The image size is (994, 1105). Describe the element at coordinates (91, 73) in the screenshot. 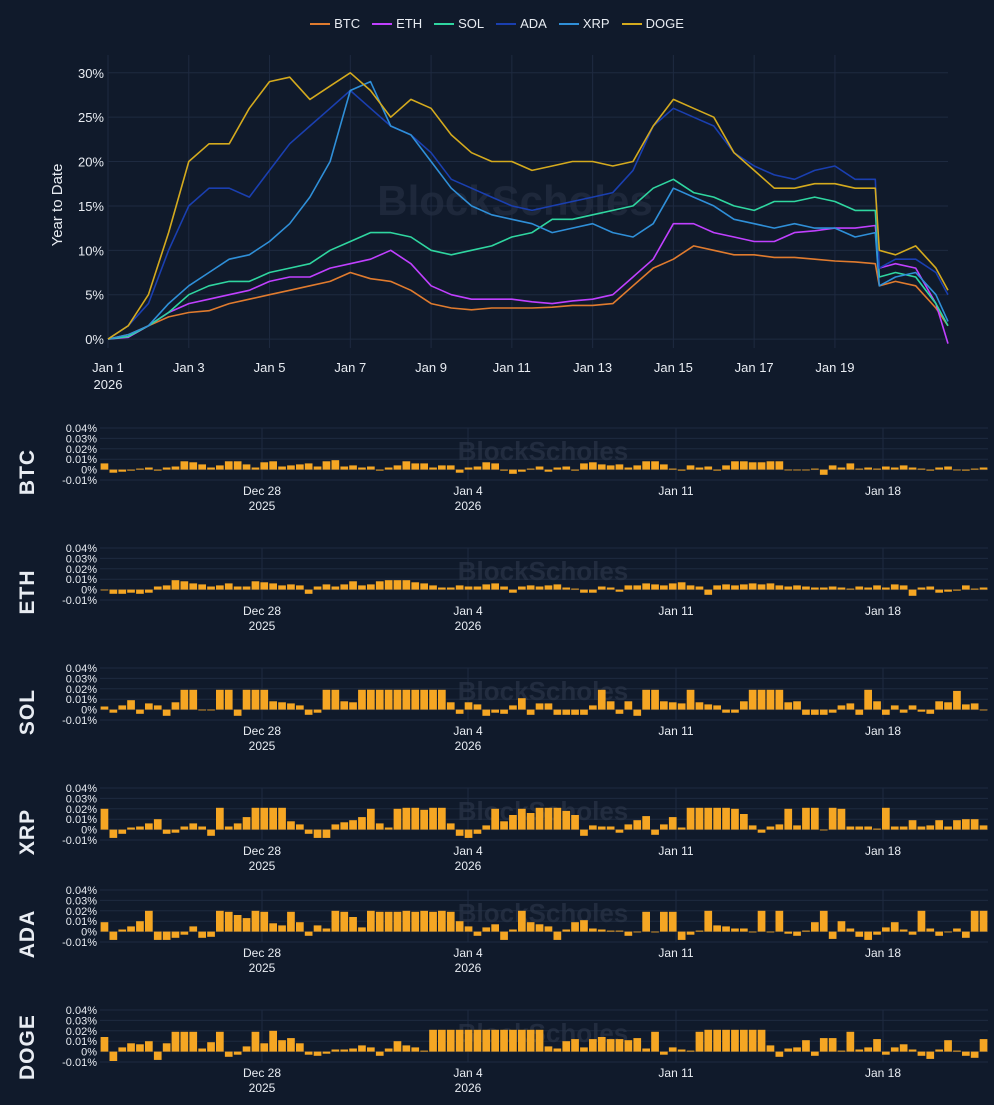

I see `main-y-tick-label: 30%` at that location.